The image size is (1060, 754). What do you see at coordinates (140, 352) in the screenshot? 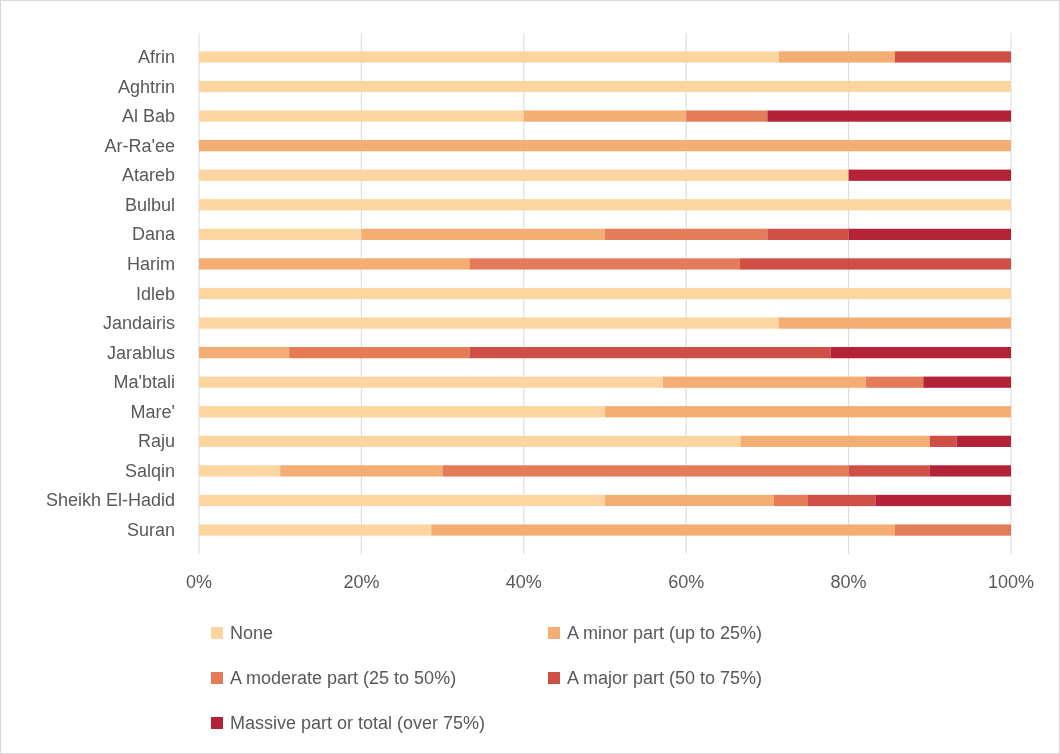
I see `y-tick-label: Jarablus` at bounding box center [140, 352].